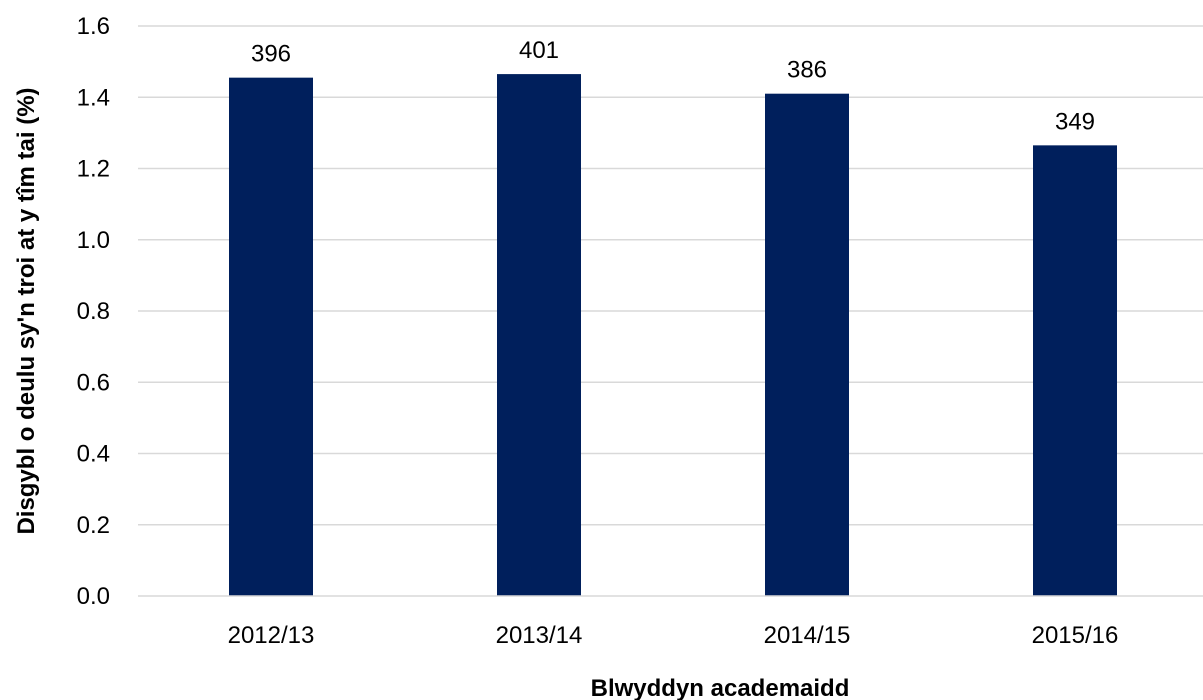 This screenshot has height=700, width=1203. What do you see at coordinates (93, 382) in the screenshot?
I see `y-tick-label: 0.6` at bounding box center [93, 382].